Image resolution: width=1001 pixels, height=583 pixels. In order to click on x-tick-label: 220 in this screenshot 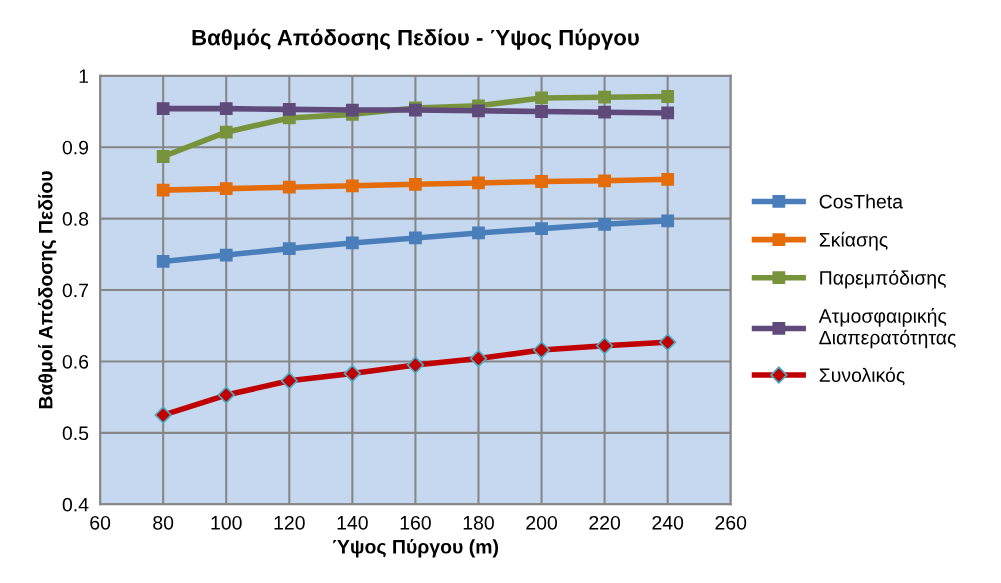, I will do `click(605, 522)`.